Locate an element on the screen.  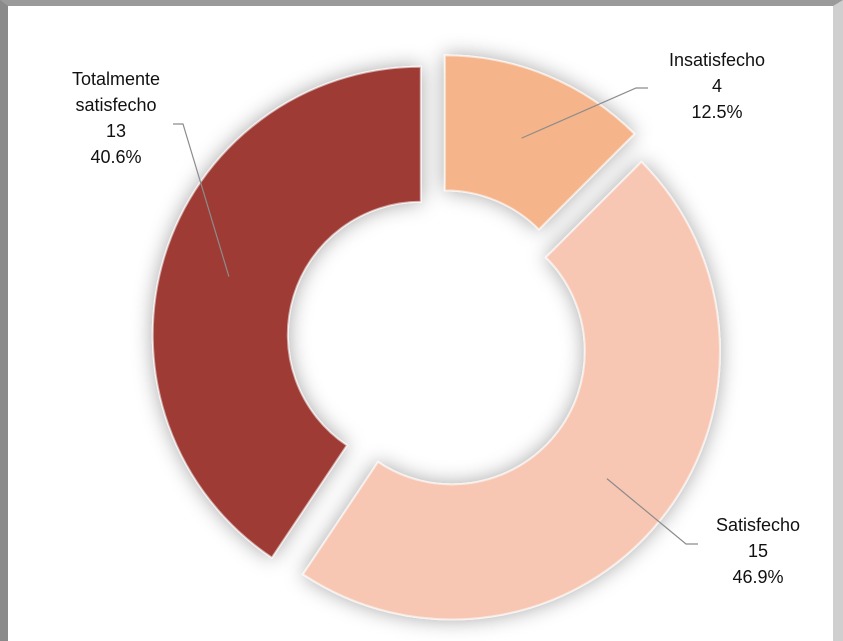
label-line: 46.9% is located at coordinates (757, 577).